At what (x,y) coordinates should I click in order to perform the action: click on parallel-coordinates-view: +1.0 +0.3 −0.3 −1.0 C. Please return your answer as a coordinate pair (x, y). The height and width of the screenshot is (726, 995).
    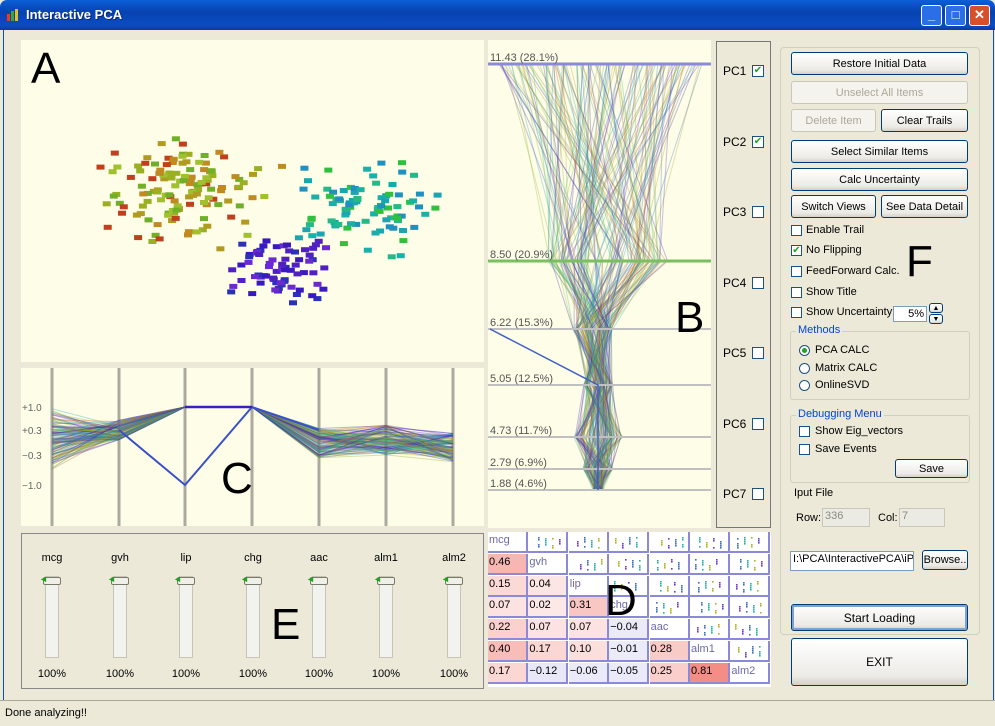
    Looking at the image, I should click on (252, 447).